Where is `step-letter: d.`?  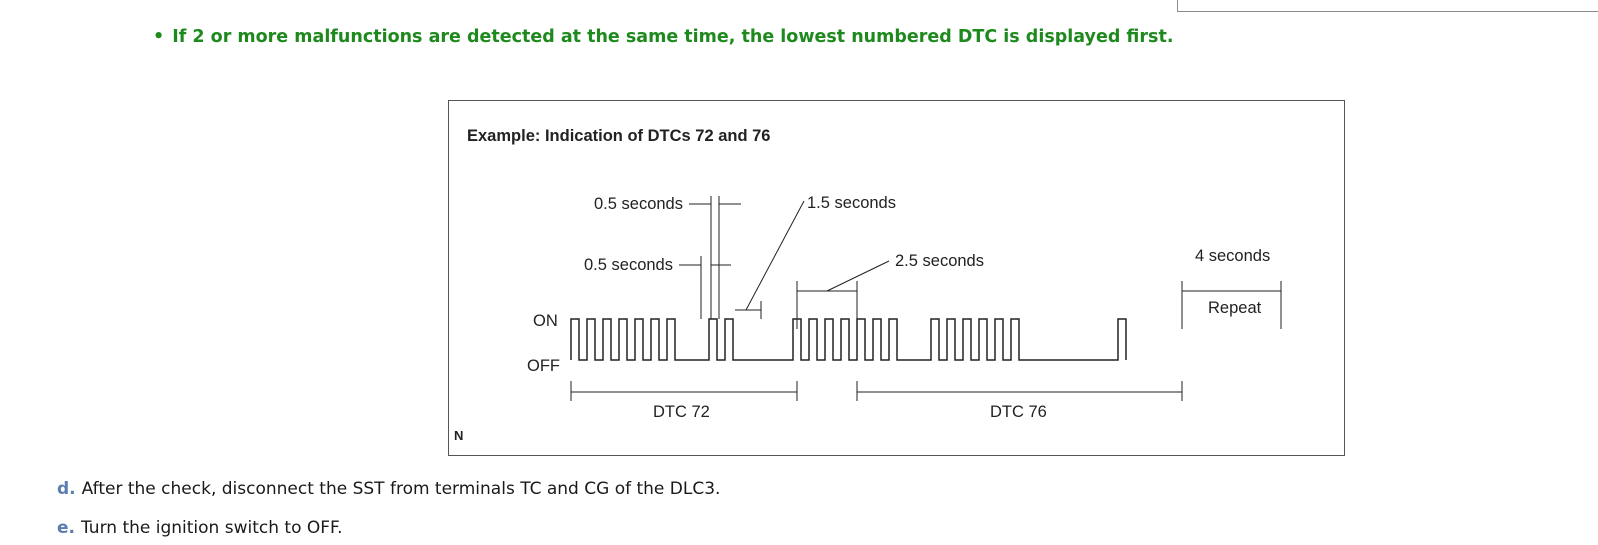 step-letter: d. is located at coordinates (66, 489).